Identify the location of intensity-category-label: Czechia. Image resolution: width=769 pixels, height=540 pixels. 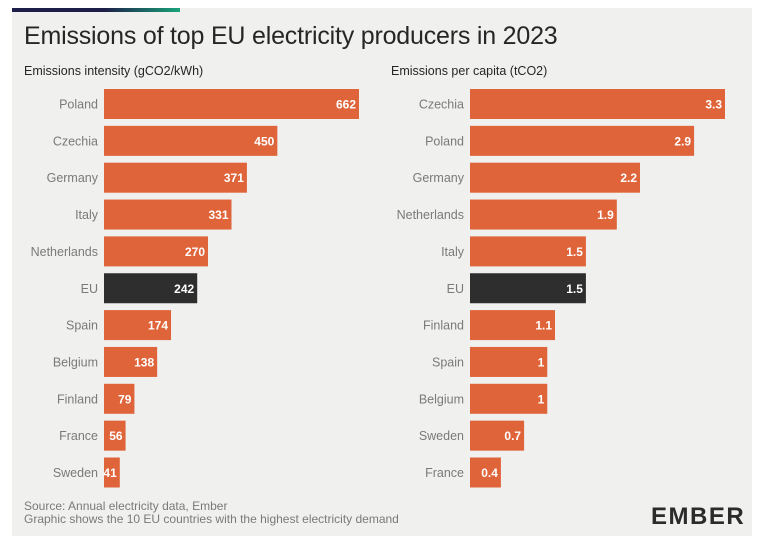
(75, 141).